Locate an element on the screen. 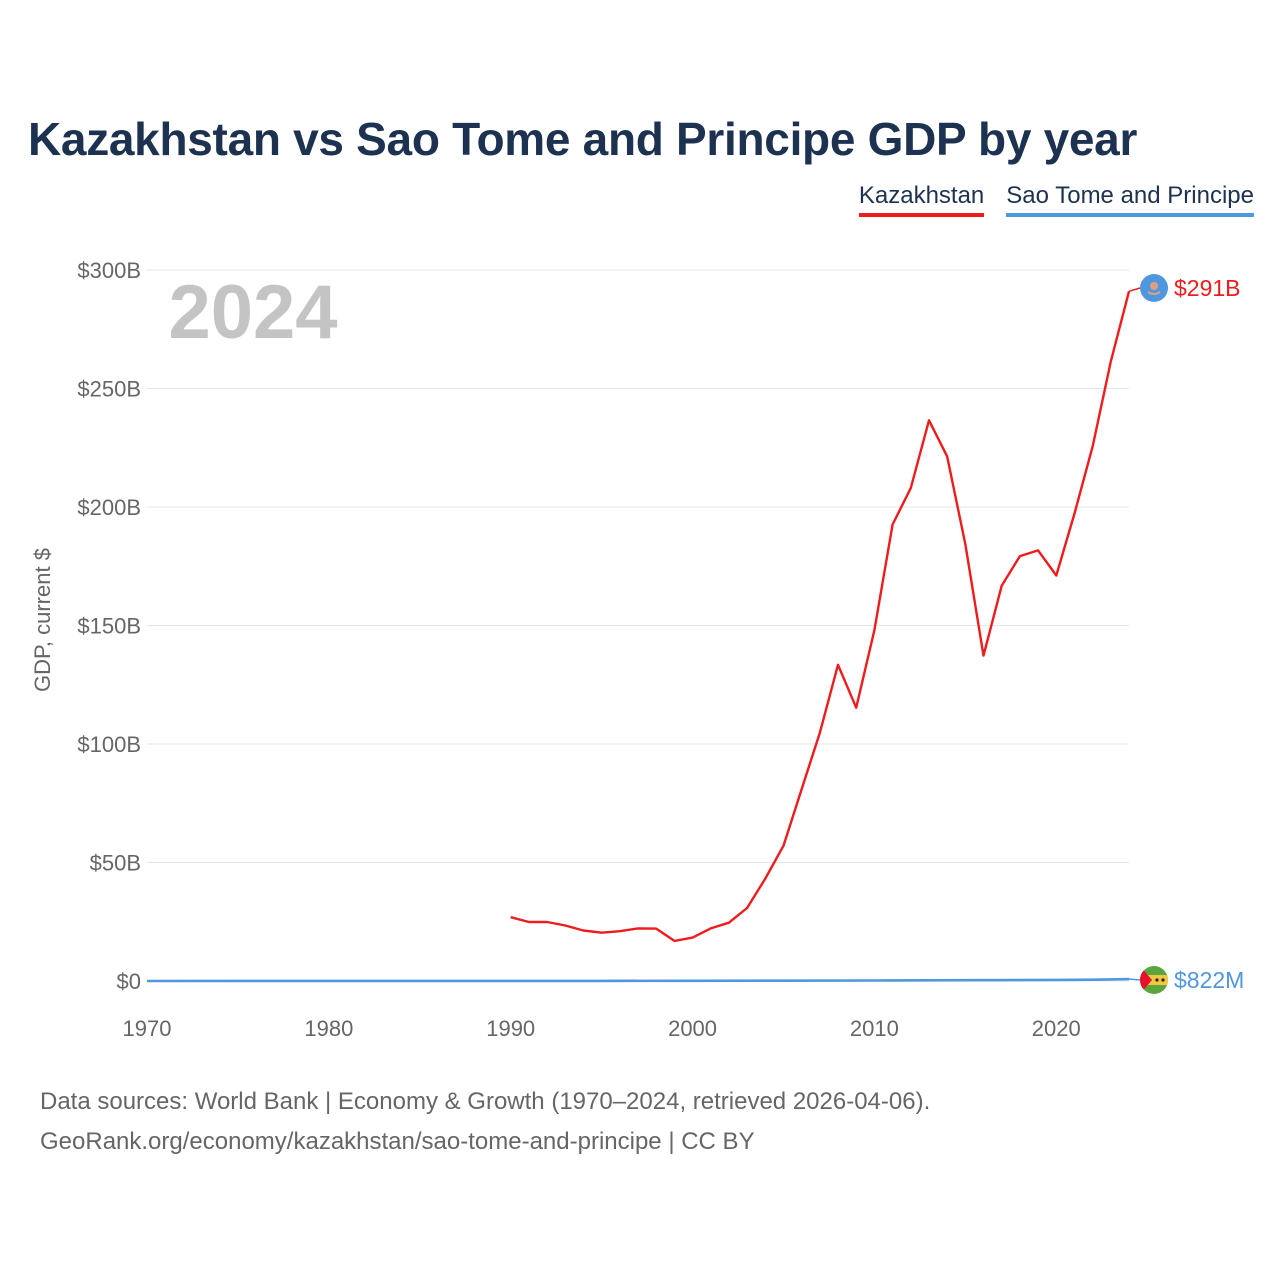 The width and height of the screenshot is (1280, 1280). x-tick-label: 2010 is located at coordinates (874, 1028).